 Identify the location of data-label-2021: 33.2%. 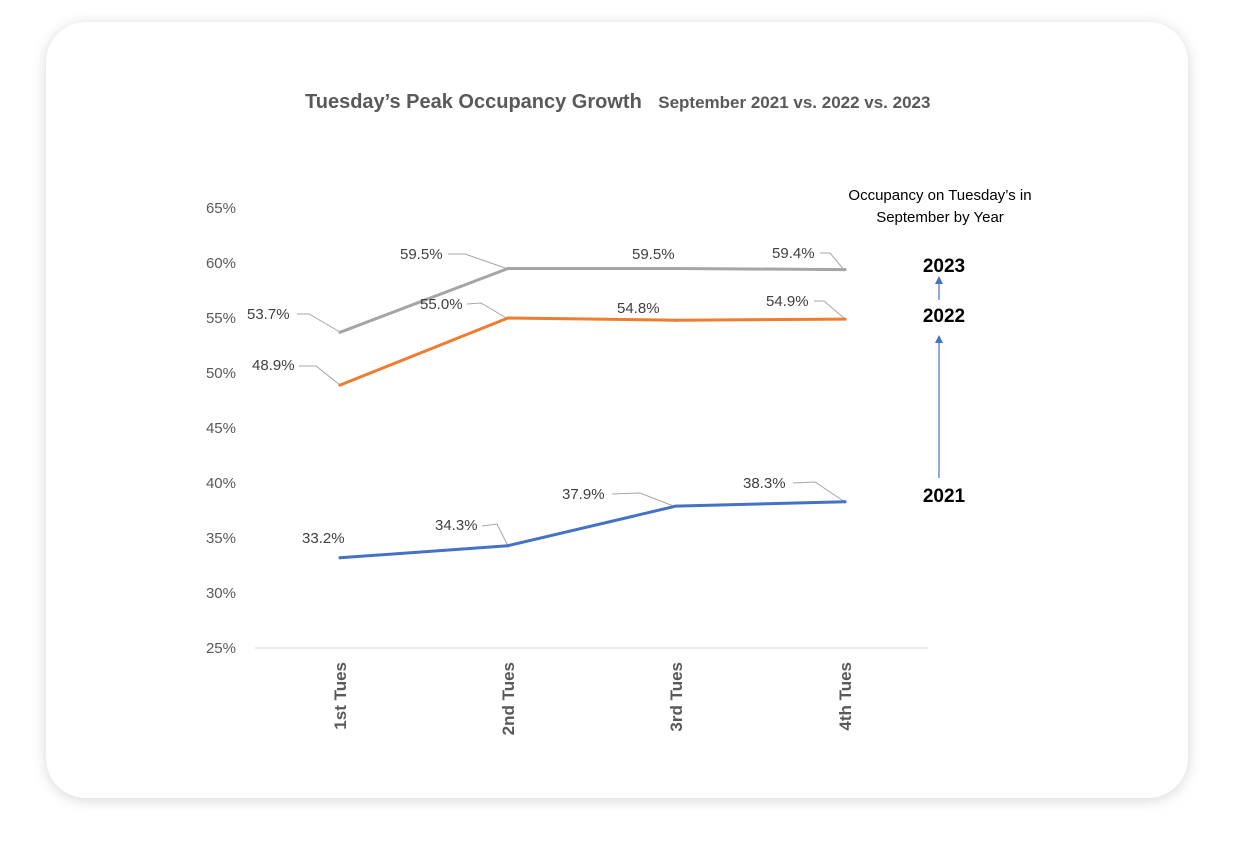
(323, 538).